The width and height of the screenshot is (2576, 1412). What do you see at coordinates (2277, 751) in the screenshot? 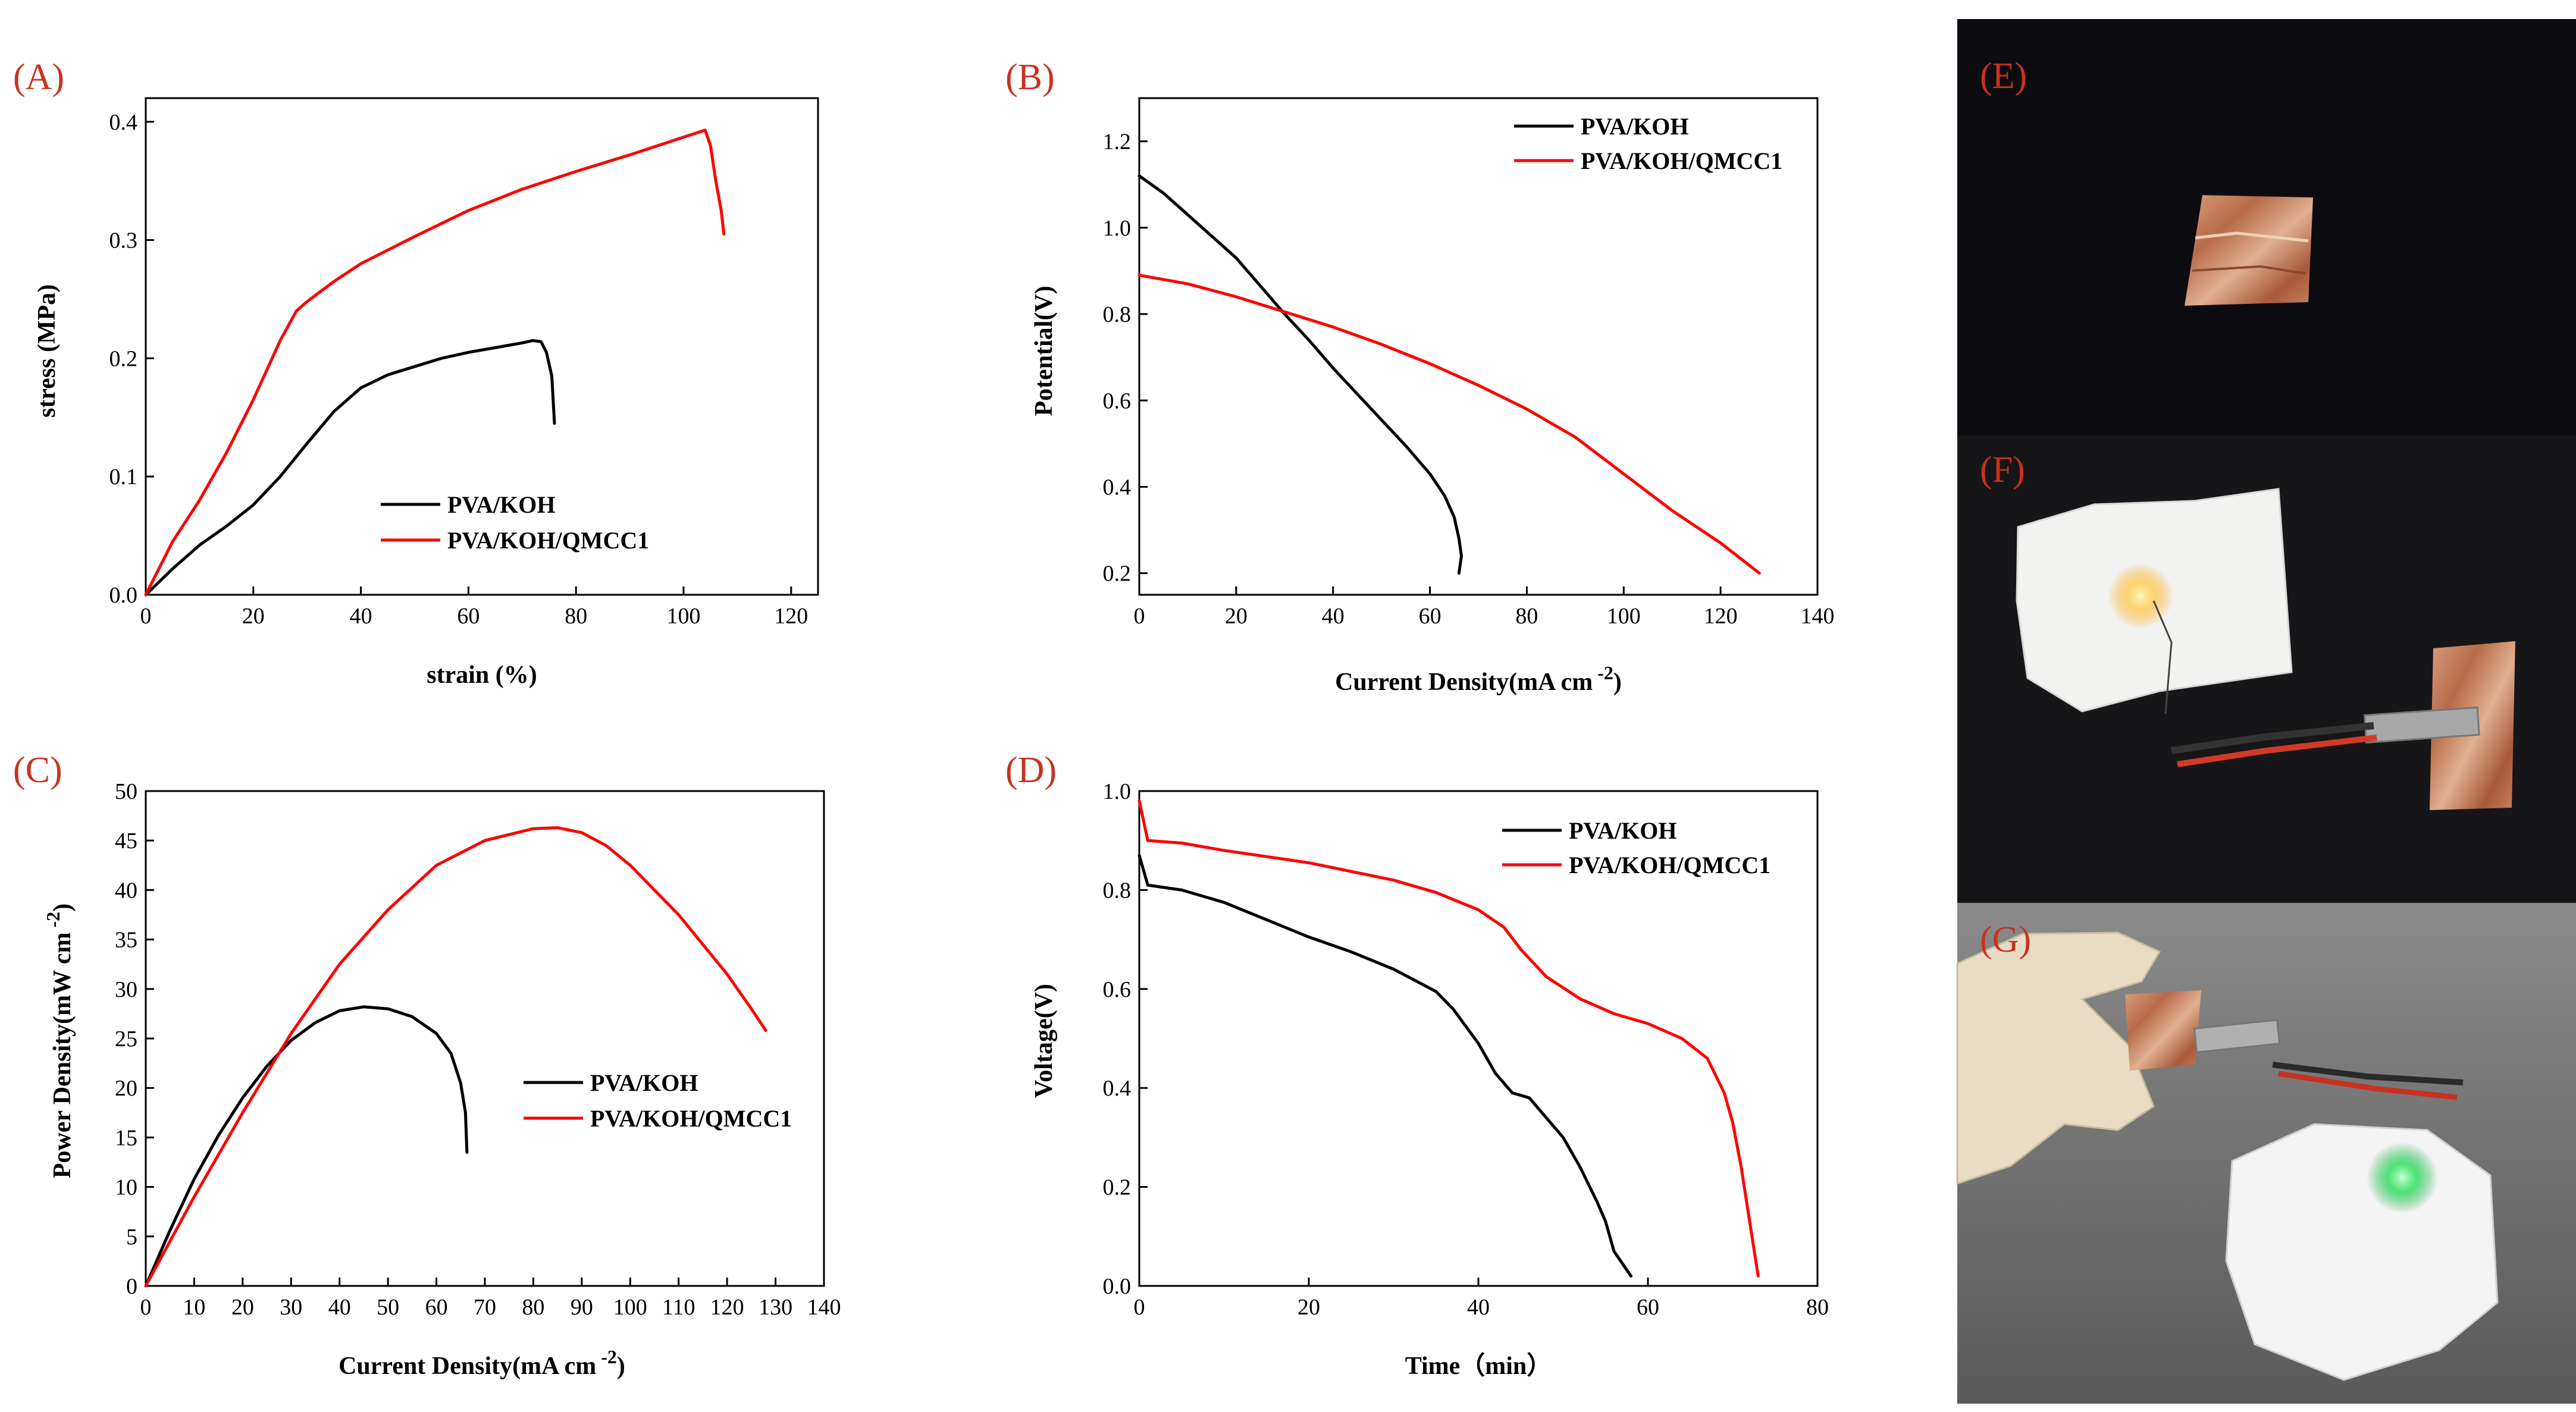
I see `cable-red` at bounding box center [2277, 751].